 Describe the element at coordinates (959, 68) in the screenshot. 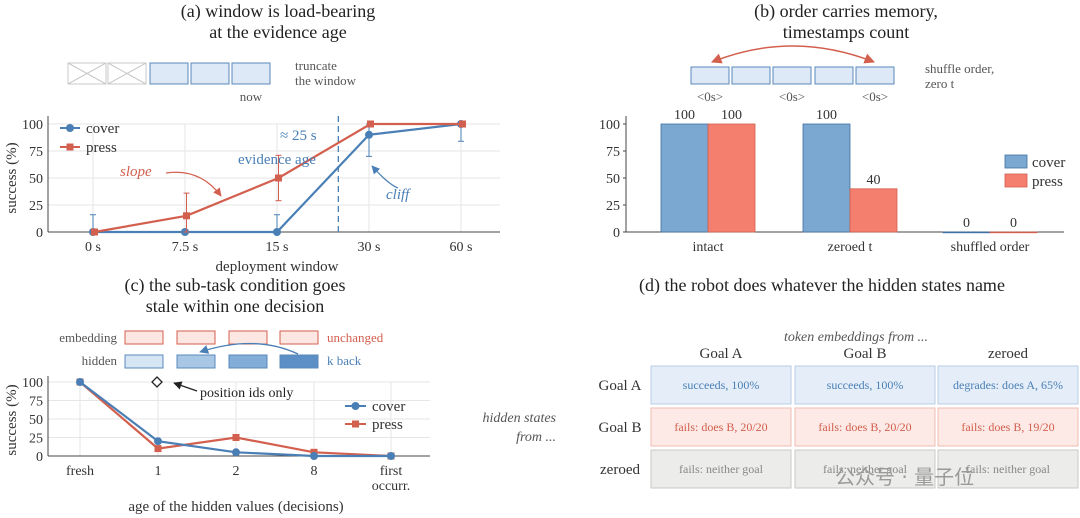

I see `shuffle-label: shuffle order,` at that location.